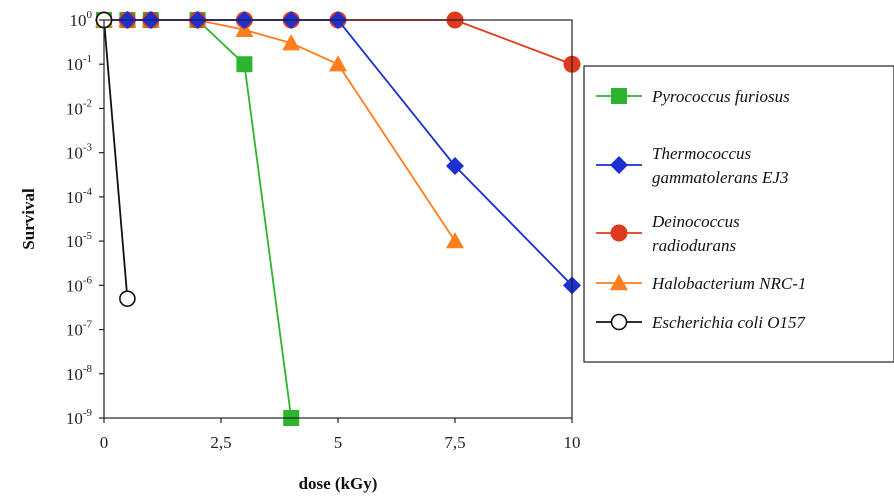 This screenshot has width=894, height=496. I want to click on x-axis-title: dose (kGy), so click(338, 483).